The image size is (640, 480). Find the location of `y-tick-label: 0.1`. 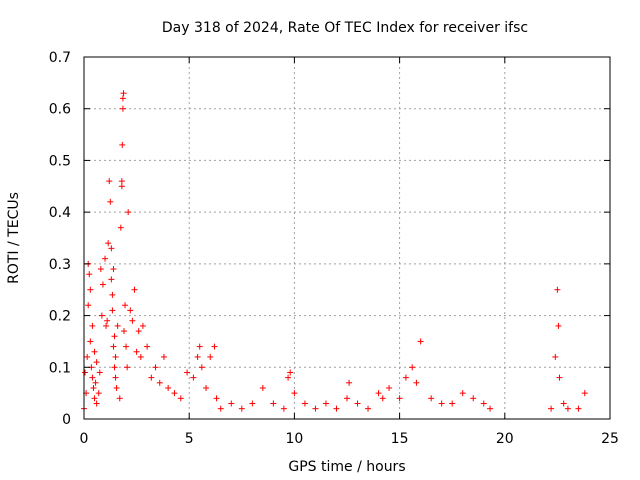

y-tick-label: 0.1 is located at coordinates (60, 368).